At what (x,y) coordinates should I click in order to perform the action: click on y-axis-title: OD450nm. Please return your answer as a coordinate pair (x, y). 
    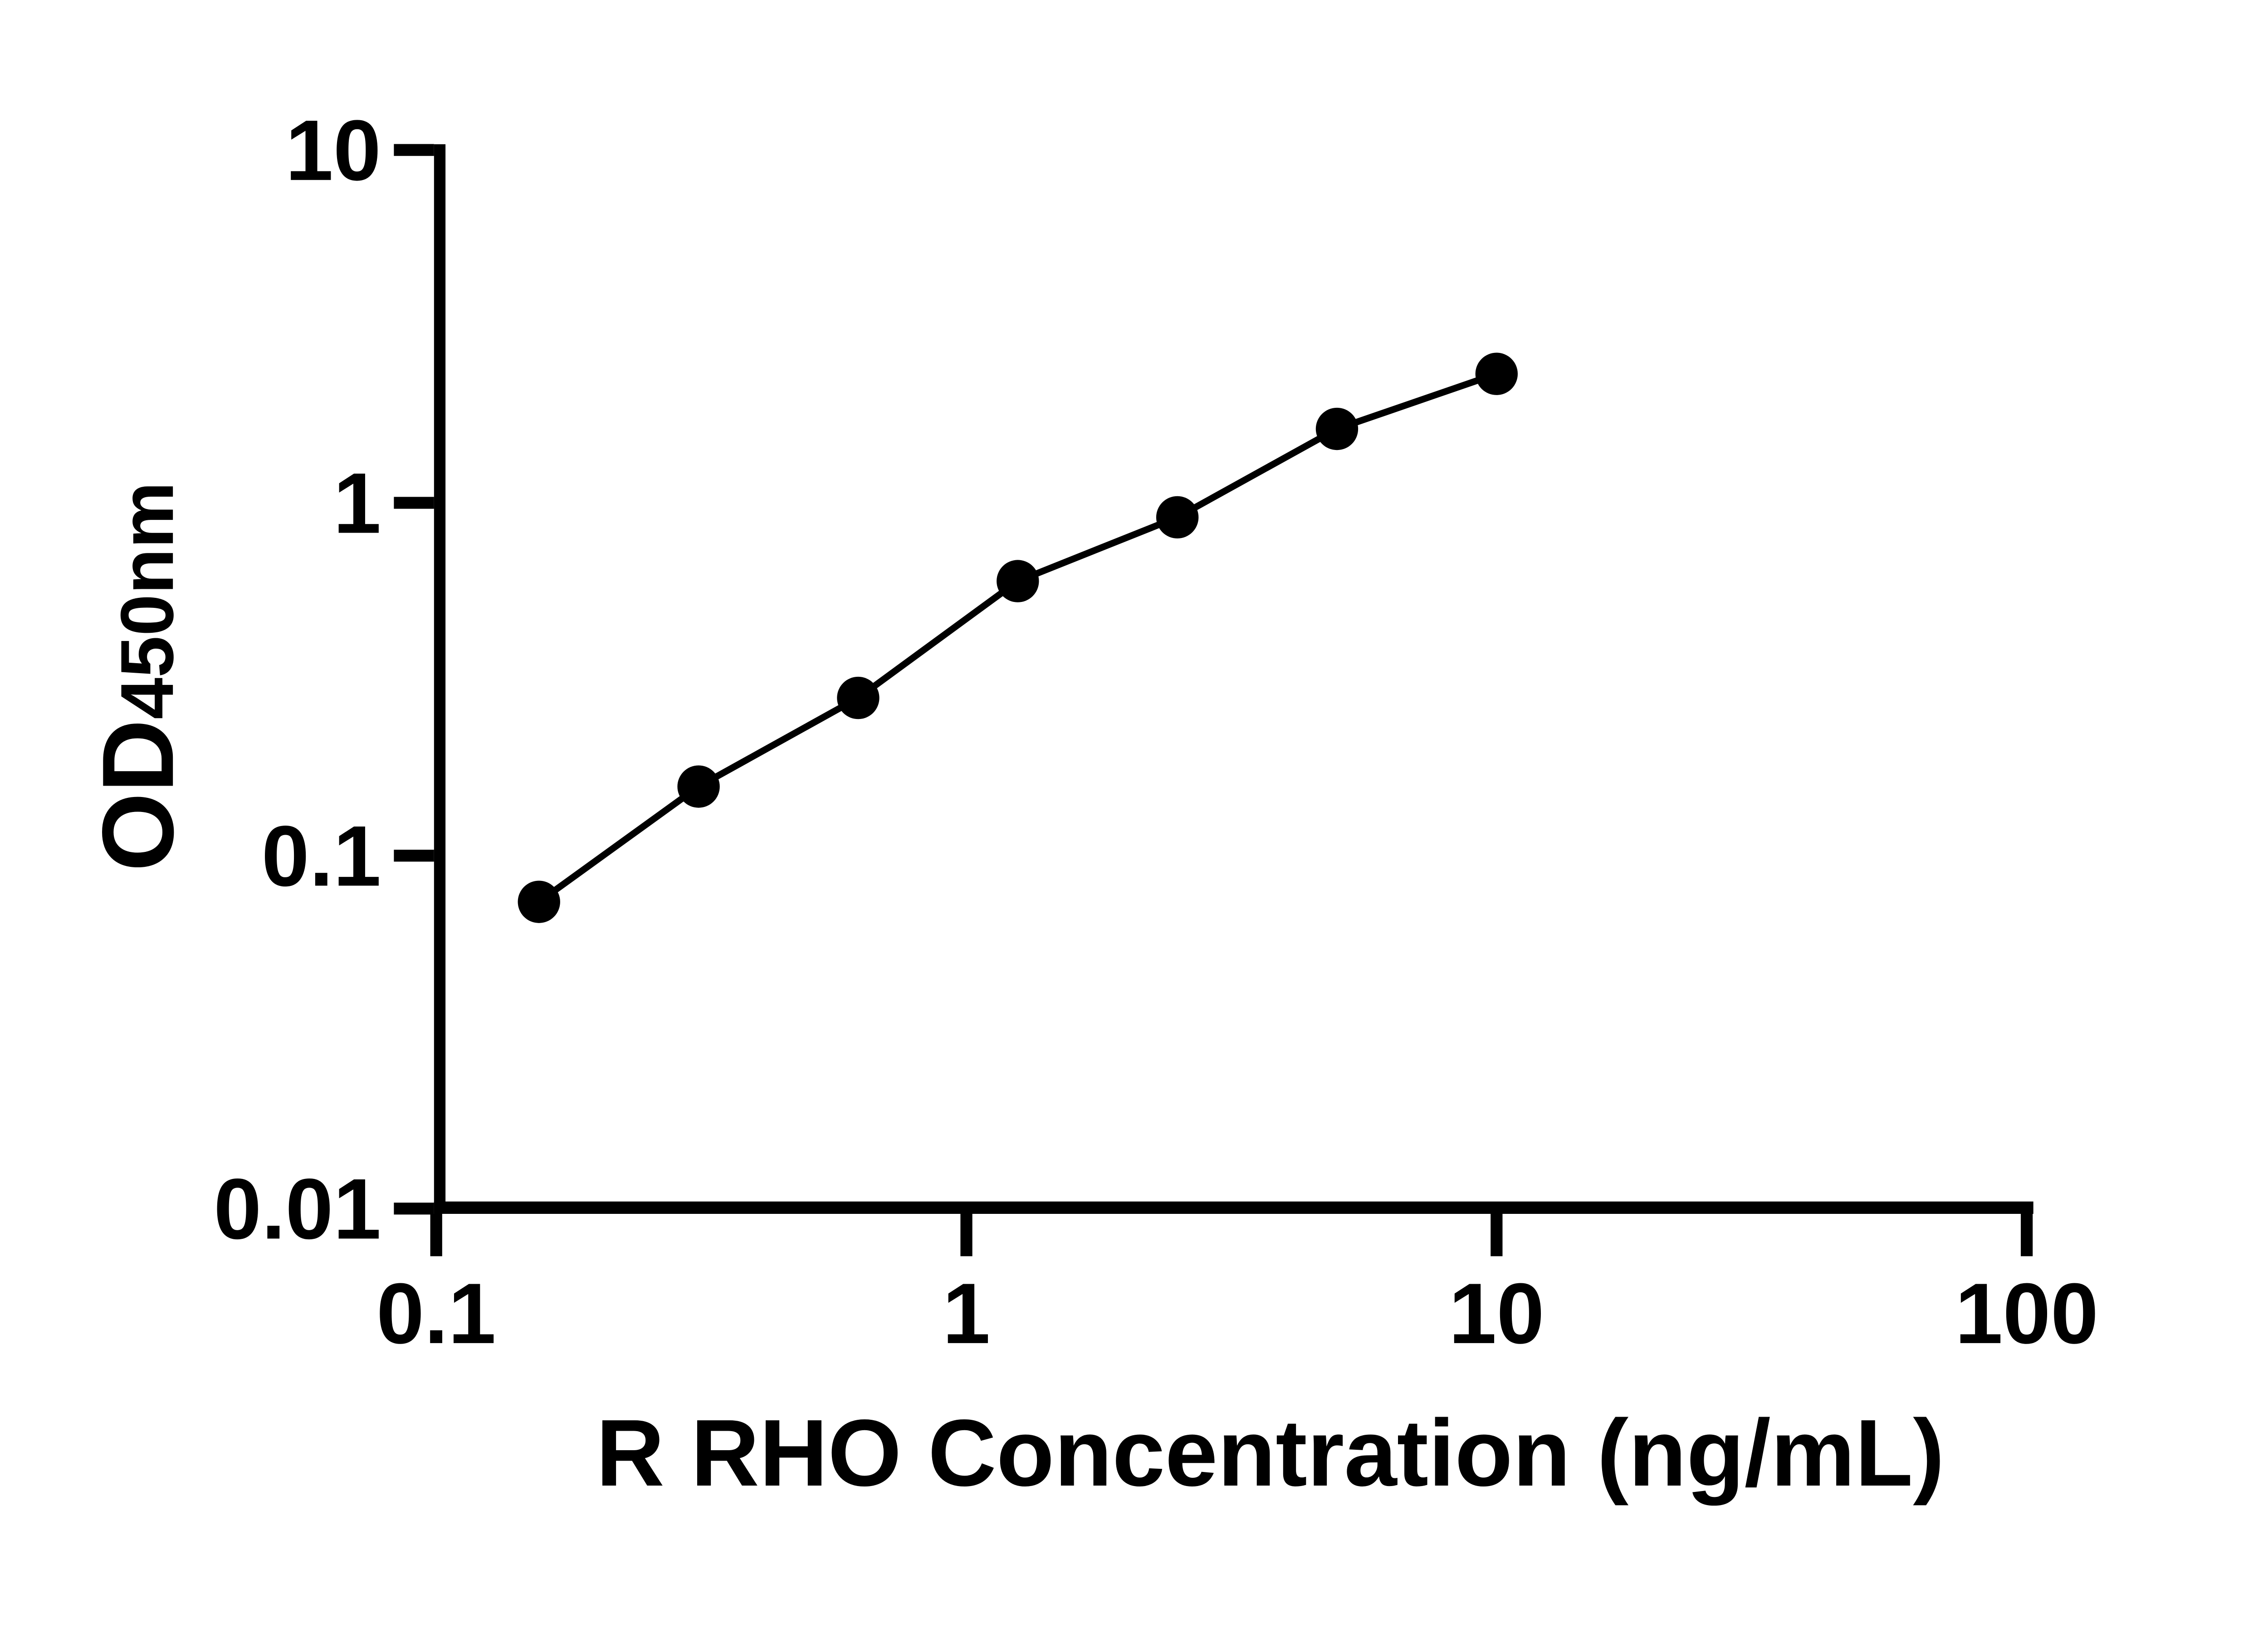
    Looking at the image, I should click on (139, 676).